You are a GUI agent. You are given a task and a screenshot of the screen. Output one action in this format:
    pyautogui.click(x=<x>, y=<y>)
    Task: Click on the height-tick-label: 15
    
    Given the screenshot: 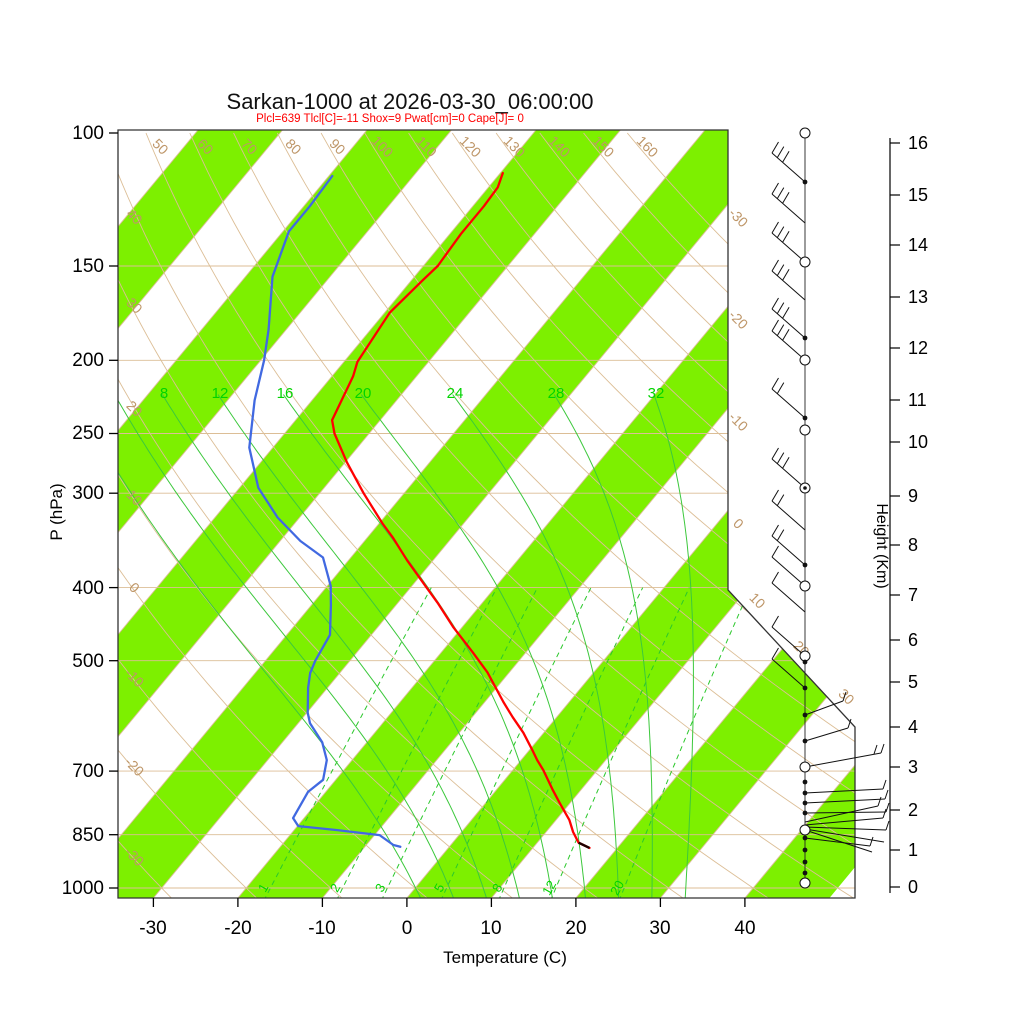 What is the action you would take?
    pyautogui.click(x=918, y=195)
    